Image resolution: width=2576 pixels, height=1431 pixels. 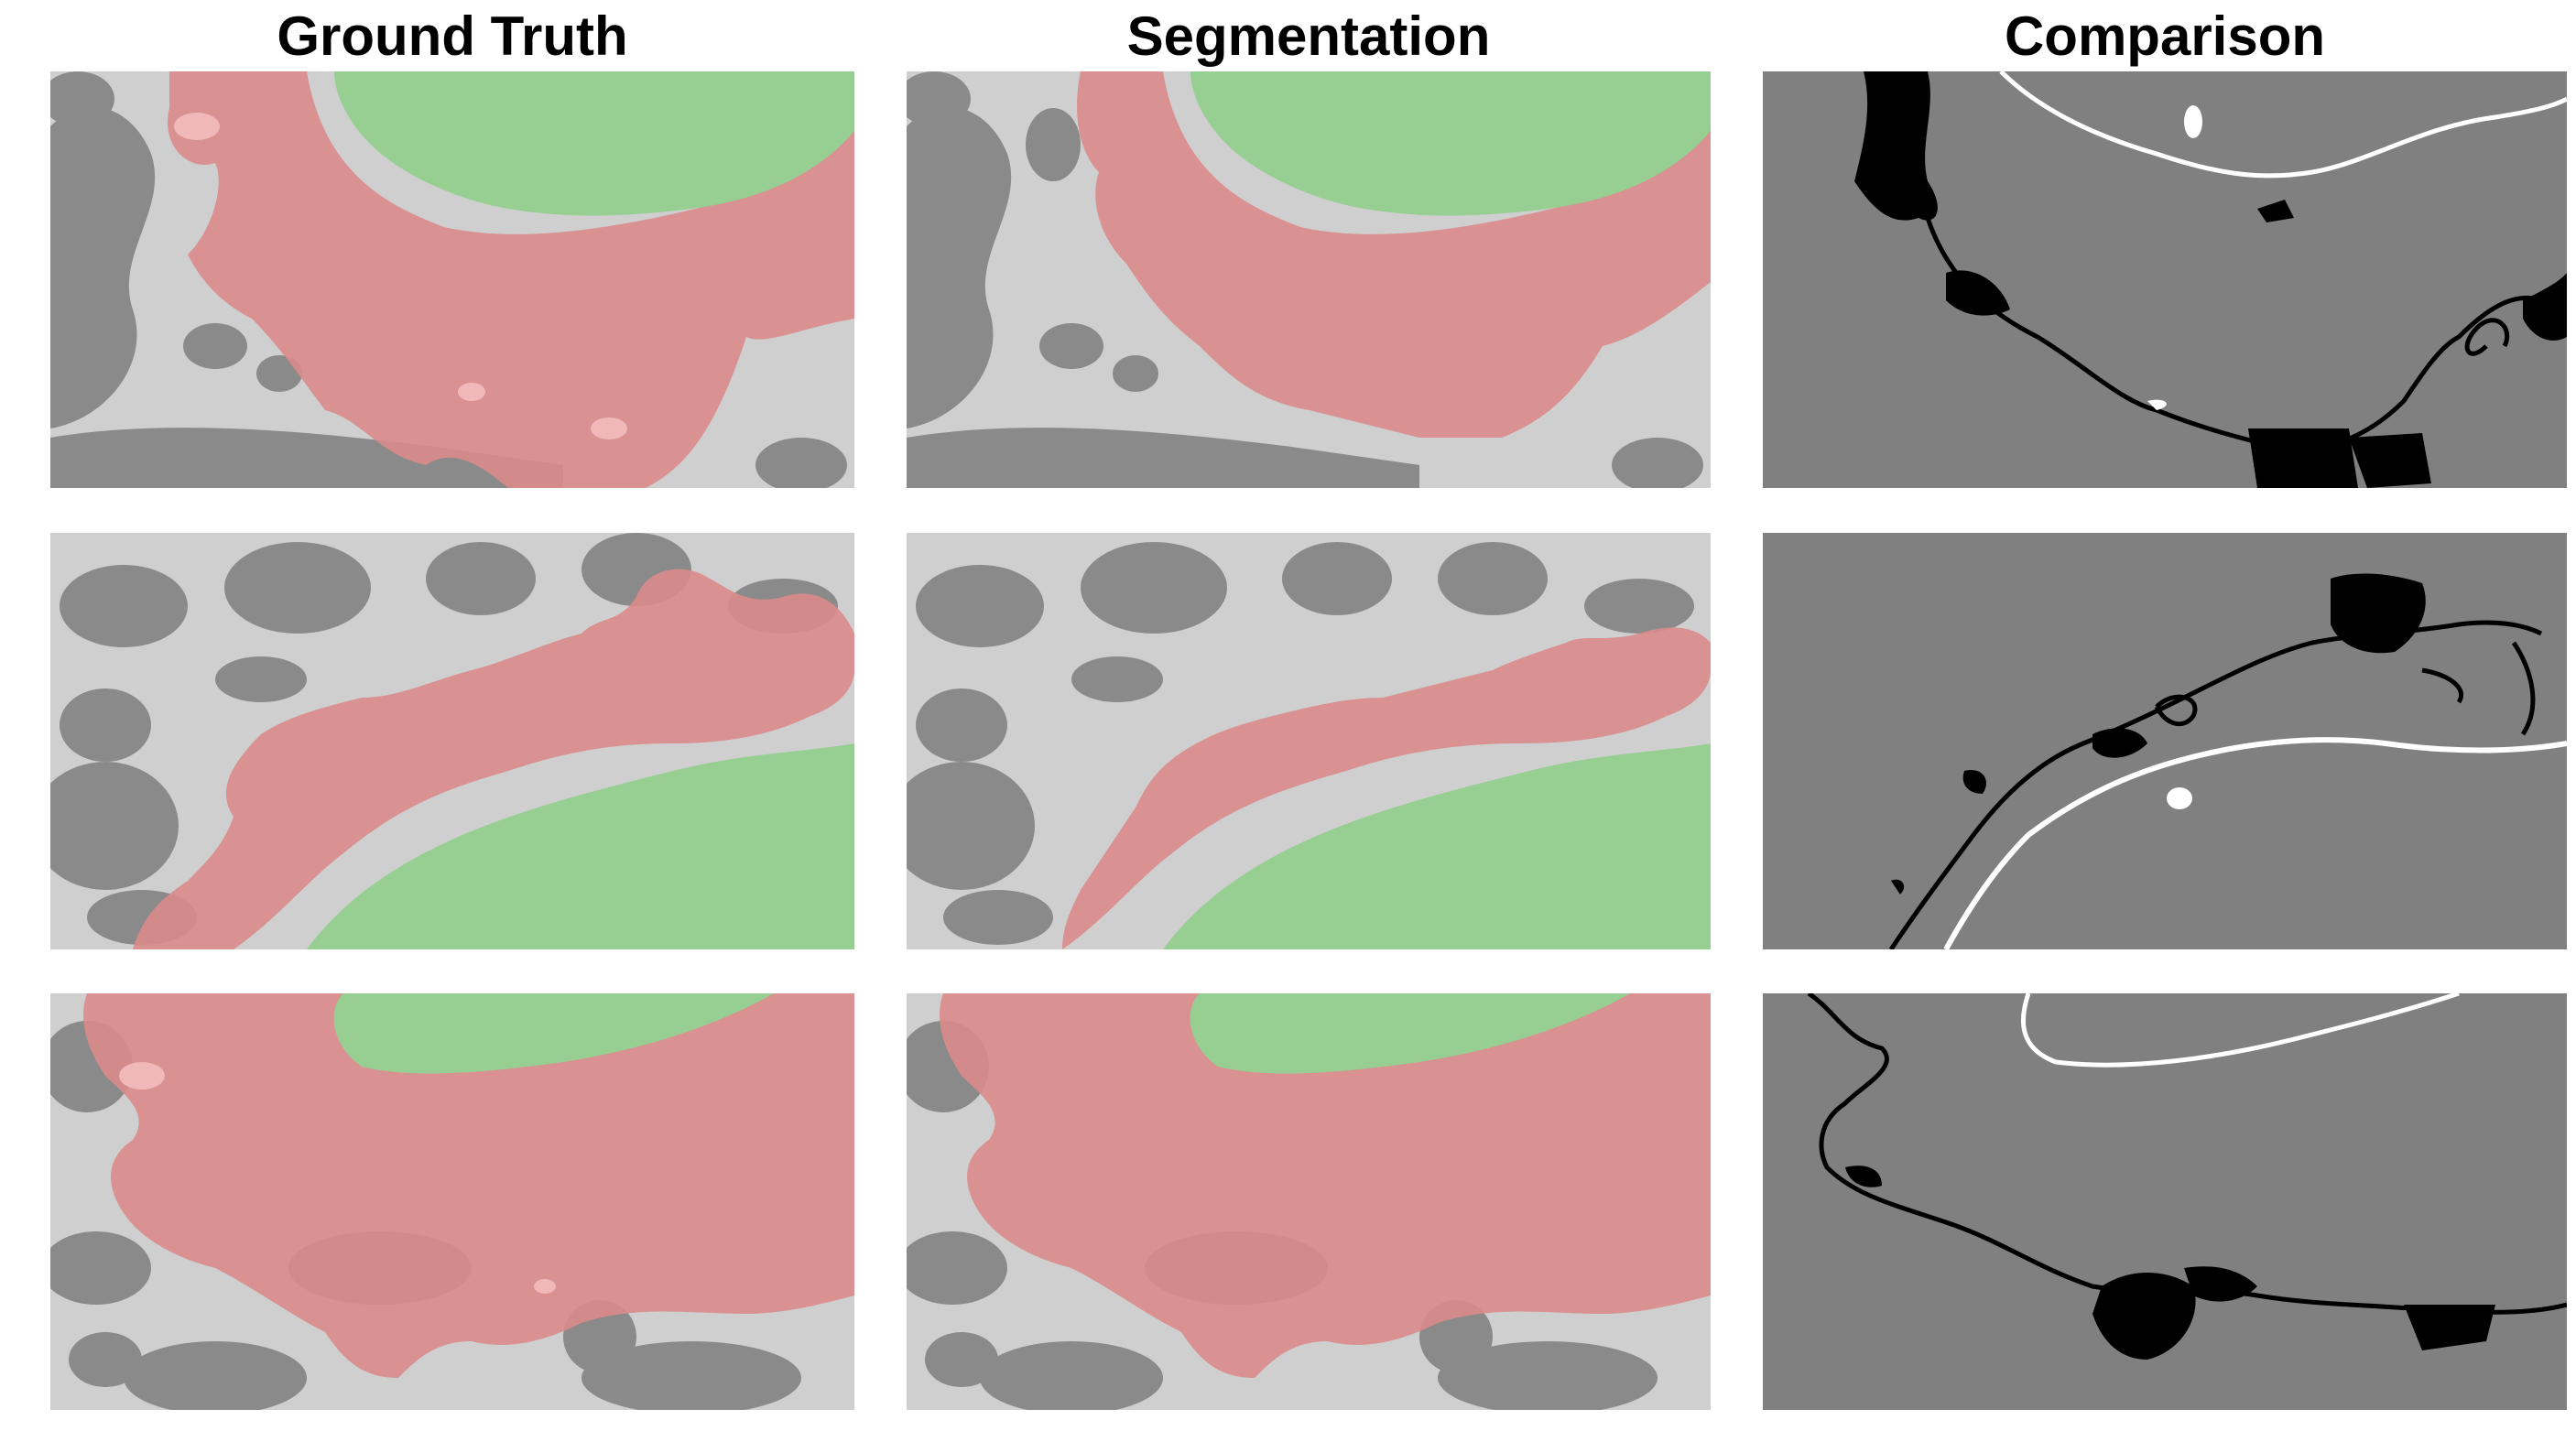 What do you see at coordinates (2165, 741) in the screenshot?
I see `panel-comparison-row2` at bounding box center [2165, 741].